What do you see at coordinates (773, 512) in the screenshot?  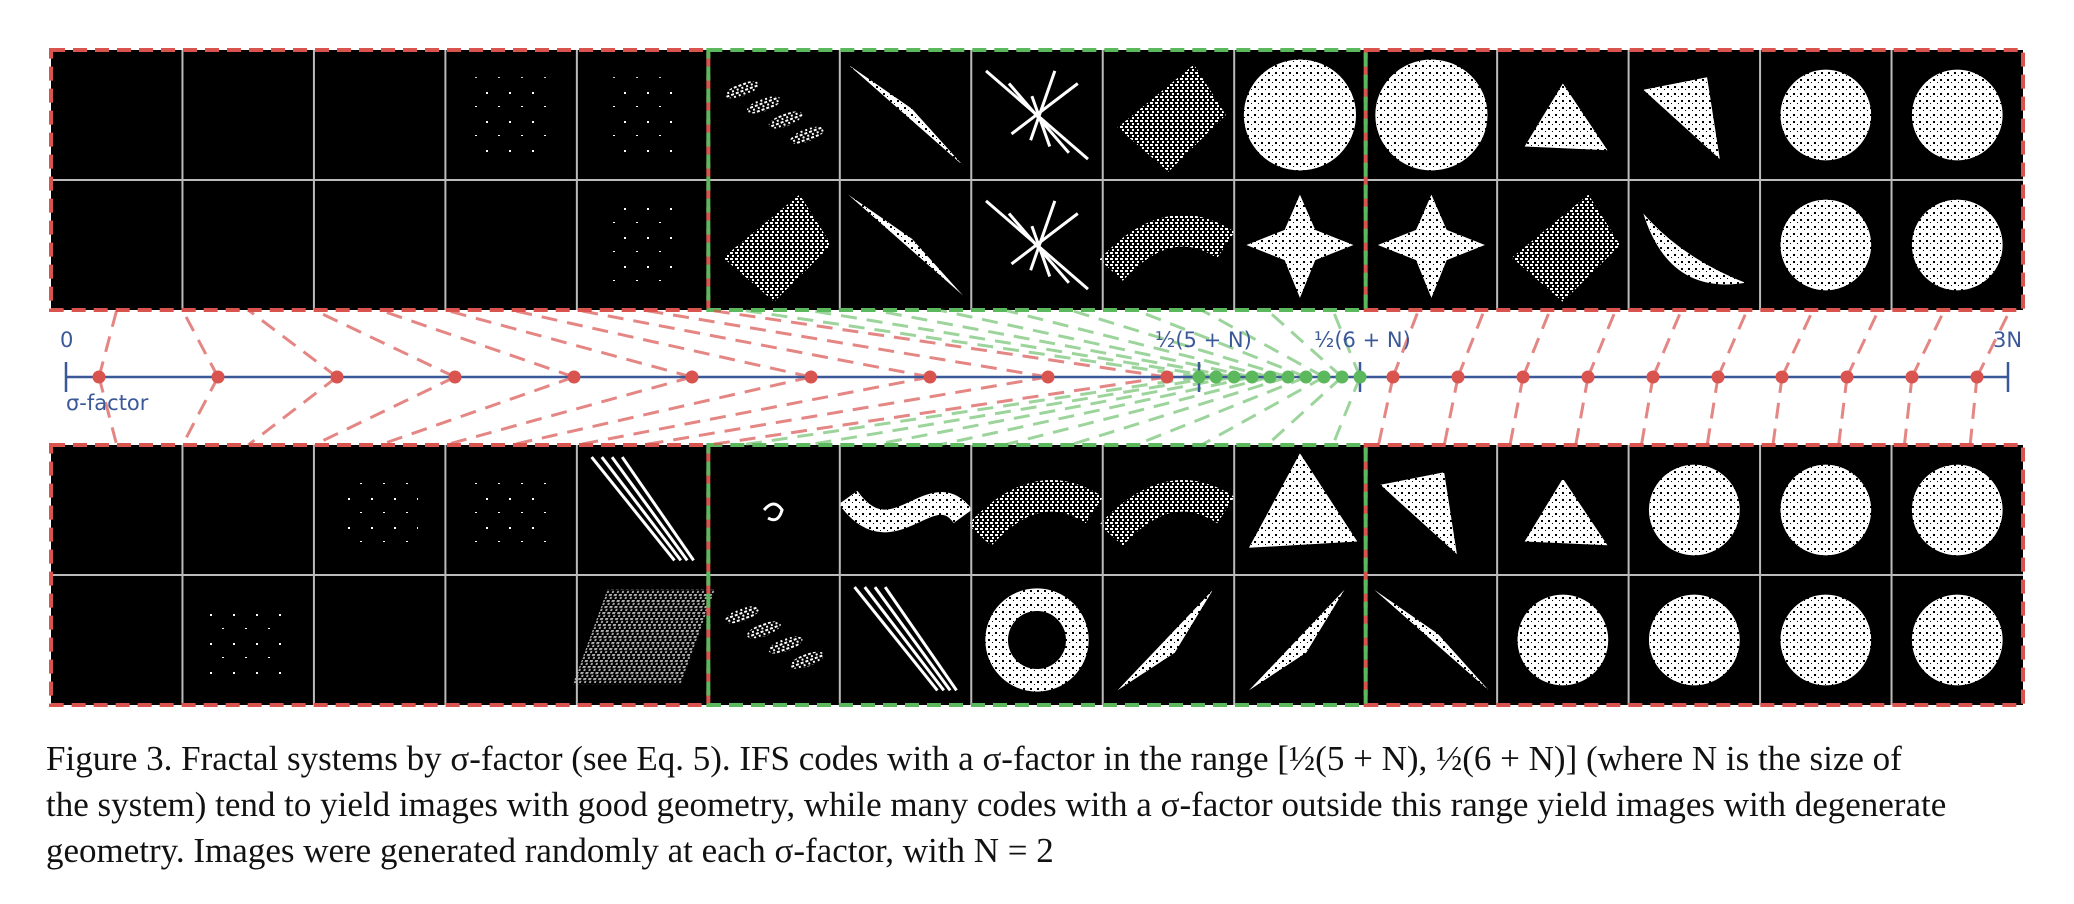 I see `fractal-curl` at bounding box center [773, 512].